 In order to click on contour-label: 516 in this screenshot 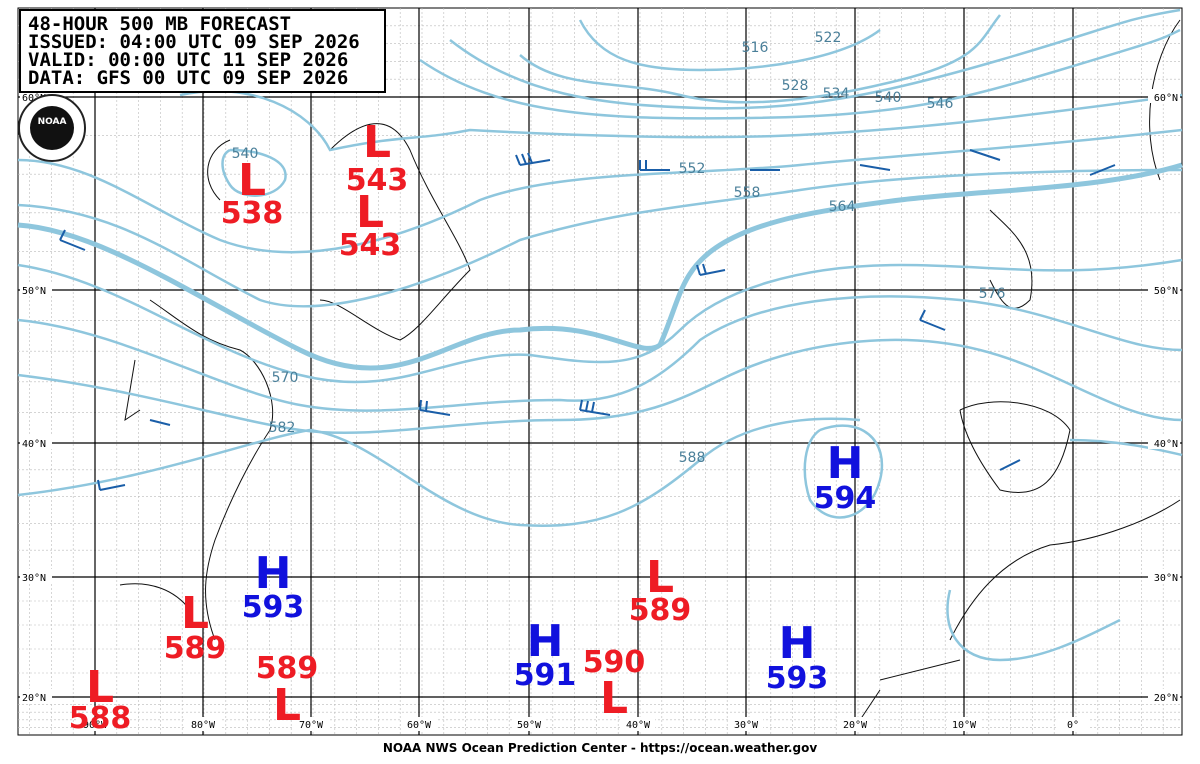, I will do `click(755, 48)`.